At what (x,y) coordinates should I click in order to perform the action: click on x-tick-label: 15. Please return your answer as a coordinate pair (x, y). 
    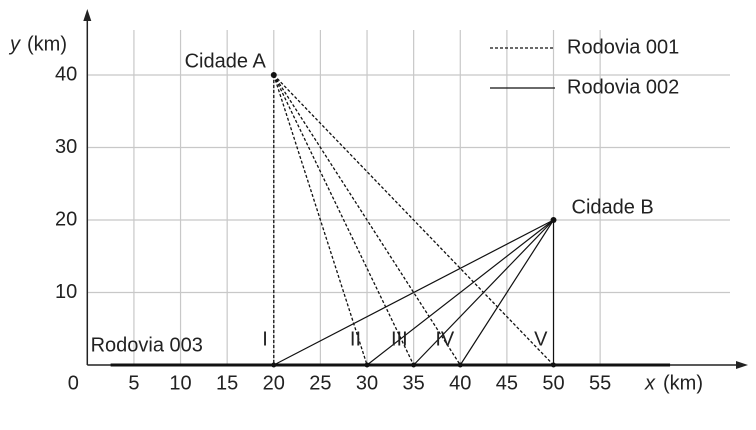
    Looking at the image, I should click on (227, 383).